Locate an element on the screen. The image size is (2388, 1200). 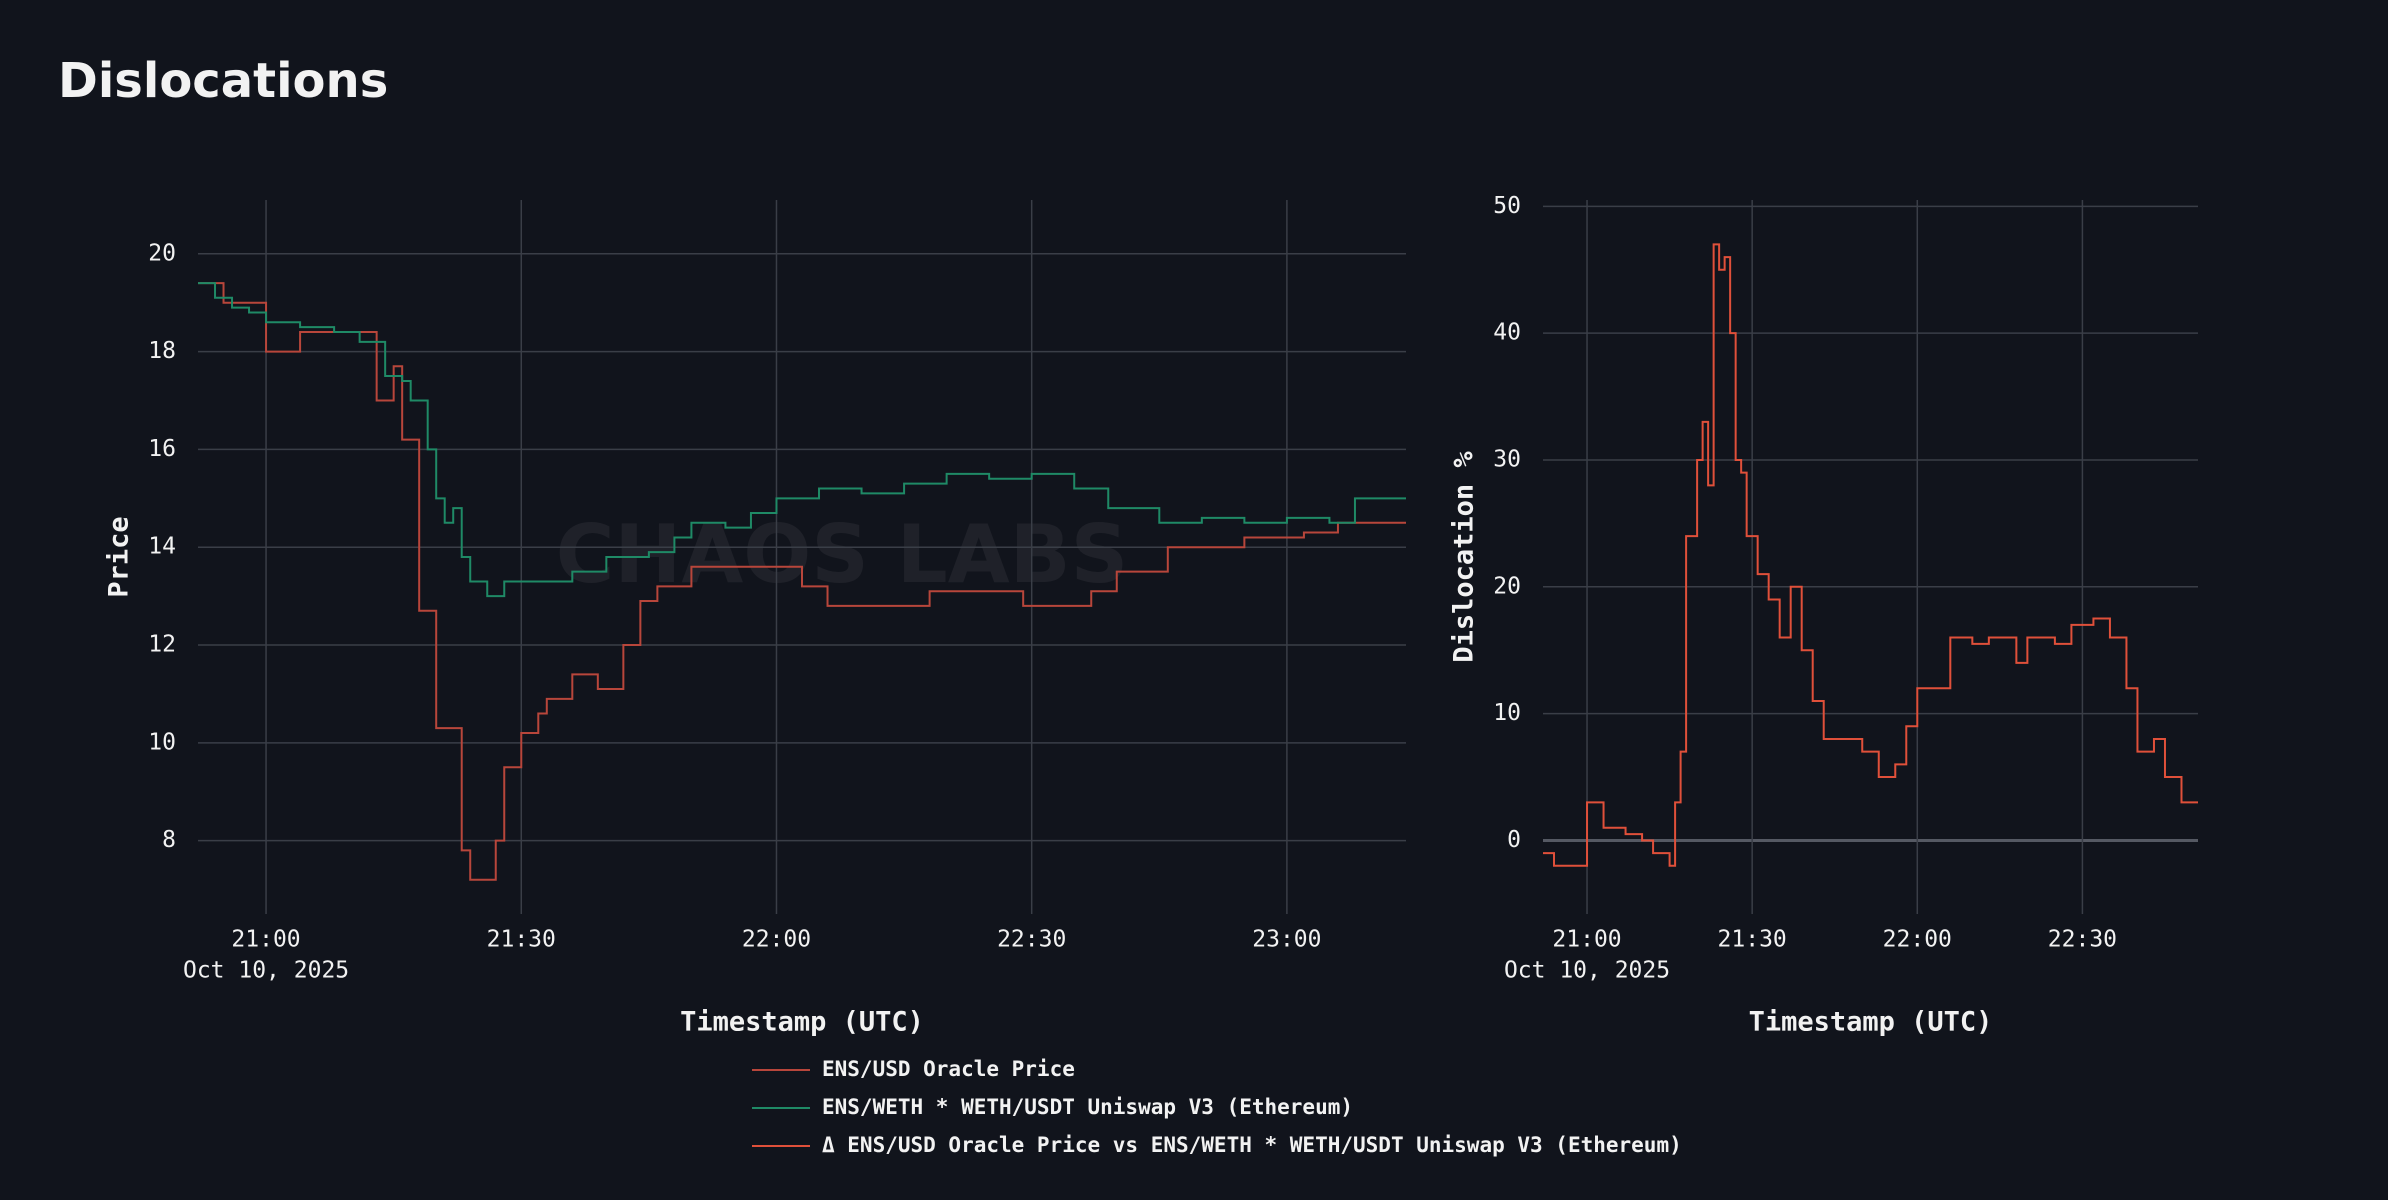
y-tick-label: 18 is located at coordinates (162, 351).